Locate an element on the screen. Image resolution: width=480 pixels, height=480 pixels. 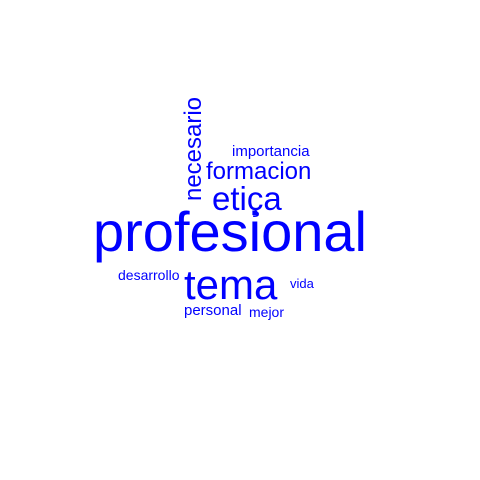
word-tema: tema is located at coordinates (231, 284).